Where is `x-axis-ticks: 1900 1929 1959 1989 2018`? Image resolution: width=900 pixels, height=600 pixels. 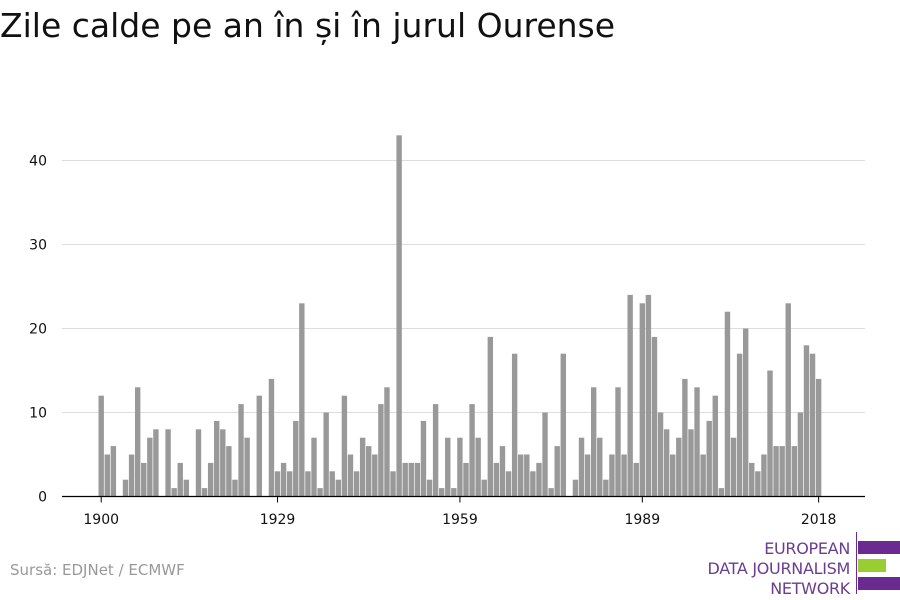
x-axis-ticks: 1900 1929 1959 1989 2018 is located at coordinates (460, 512).